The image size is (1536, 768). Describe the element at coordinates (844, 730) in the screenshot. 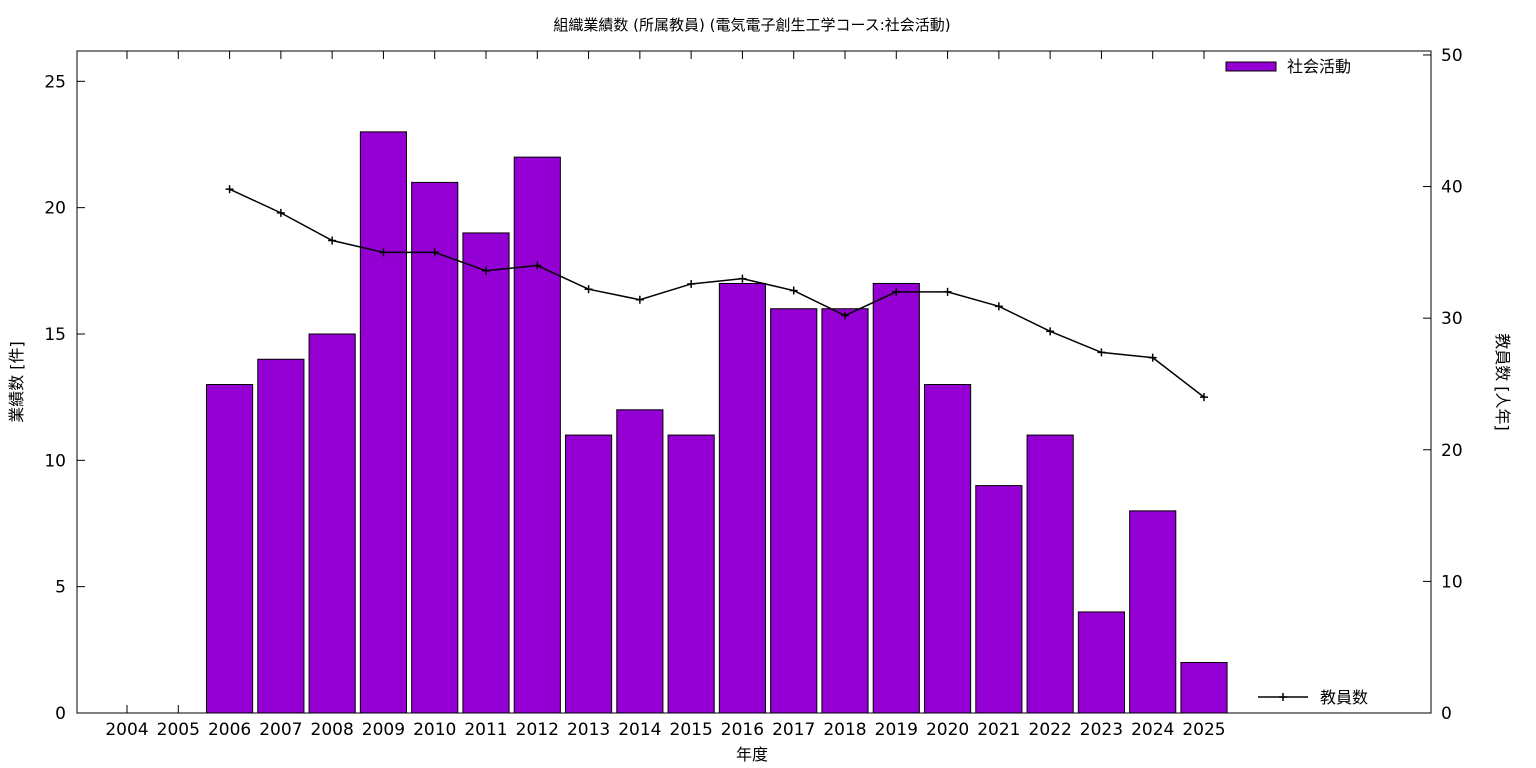

I see `x-tick-label: 2018` at that location.